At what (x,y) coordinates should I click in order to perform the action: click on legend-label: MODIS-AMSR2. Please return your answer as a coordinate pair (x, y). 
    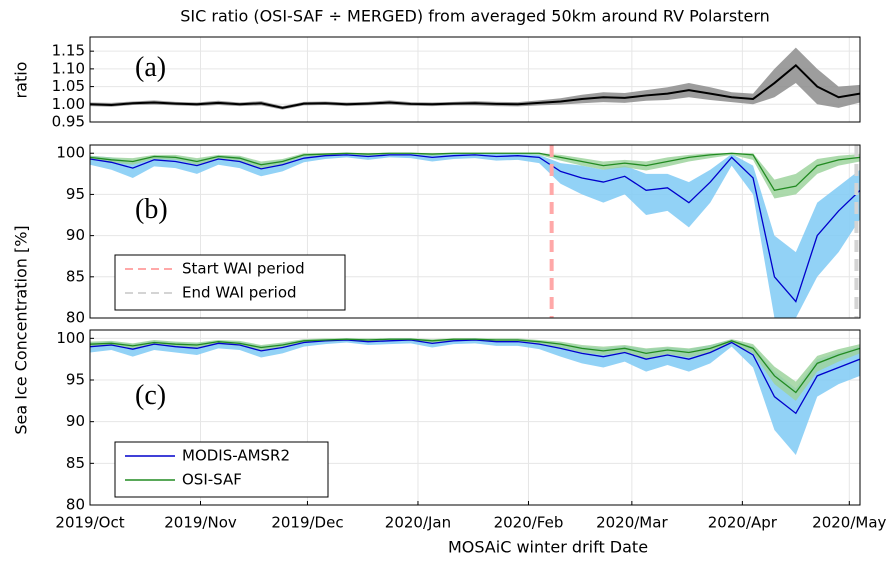
    Looking at the image, I should click on (236, 456).